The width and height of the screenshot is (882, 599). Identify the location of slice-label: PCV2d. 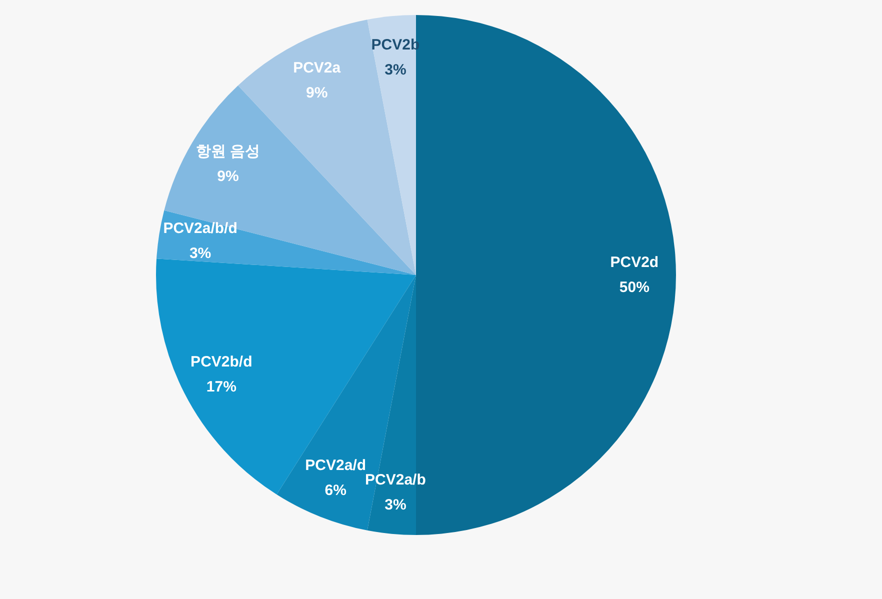
(634, 263).